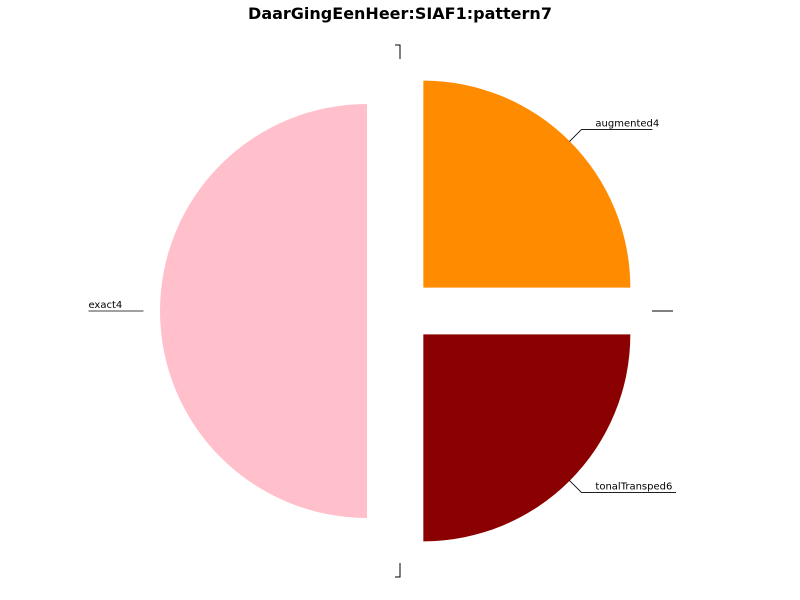  I want to click on chart-title: DaarGingEenHeer:SIAF1:pattern7, so click(400, 13).